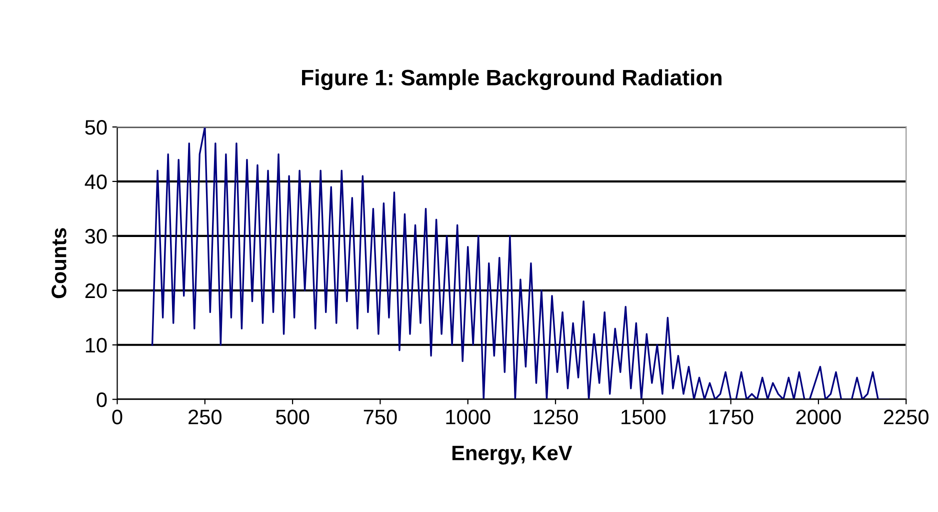 This screenshot has width=938, height=512. Describe the element at coordinates (96, 290) in the screenshot. I see `y-tick-label: 20` at that location.